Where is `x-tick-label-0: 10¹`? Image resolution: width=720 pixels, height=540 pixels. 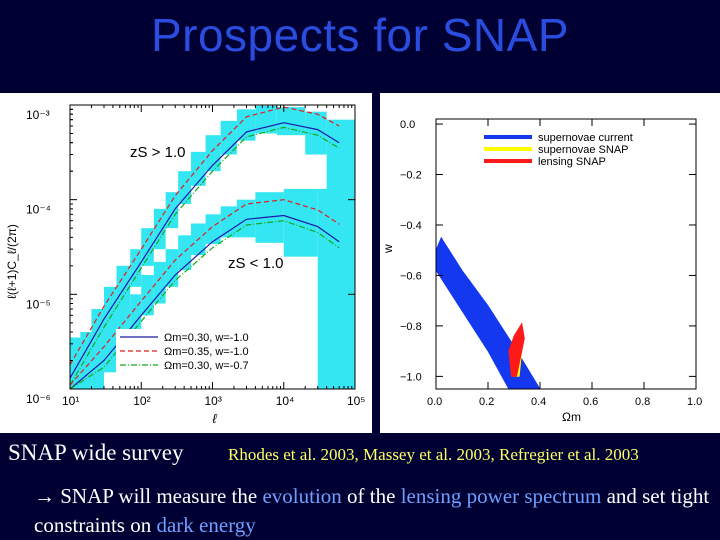 x-tick-label-0: 10¹ is located at coordinates (70, 401).